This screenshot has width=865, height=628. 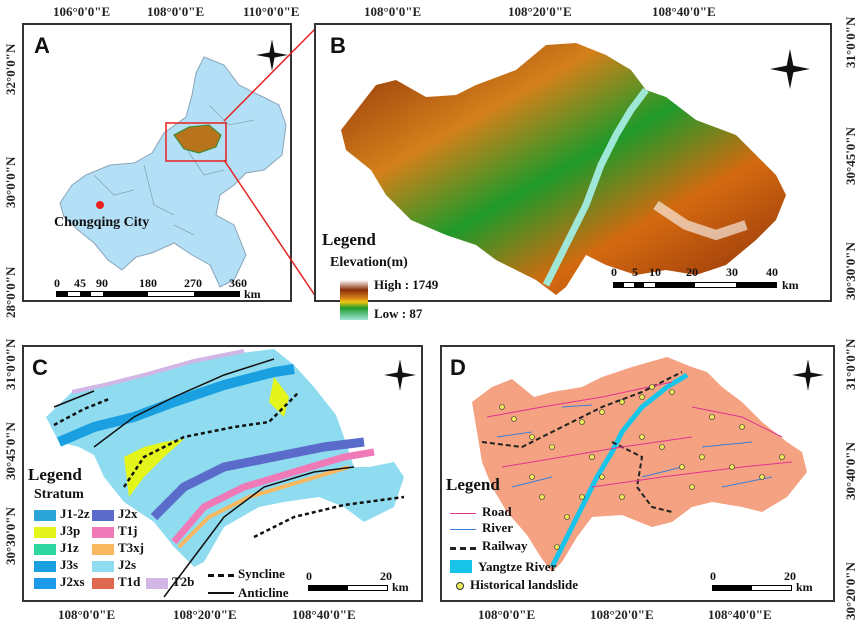 What do you see at coordinates (103, 515) in the screenshot?
I see `swatch-j2x` at bounding box center [103, 515].